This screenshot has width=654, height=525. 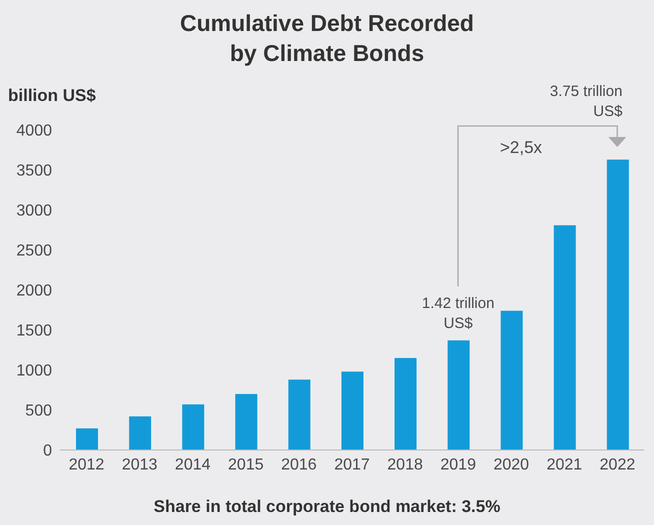 I want to click on x-tick-label: 2013, so click(x=140, y=465).